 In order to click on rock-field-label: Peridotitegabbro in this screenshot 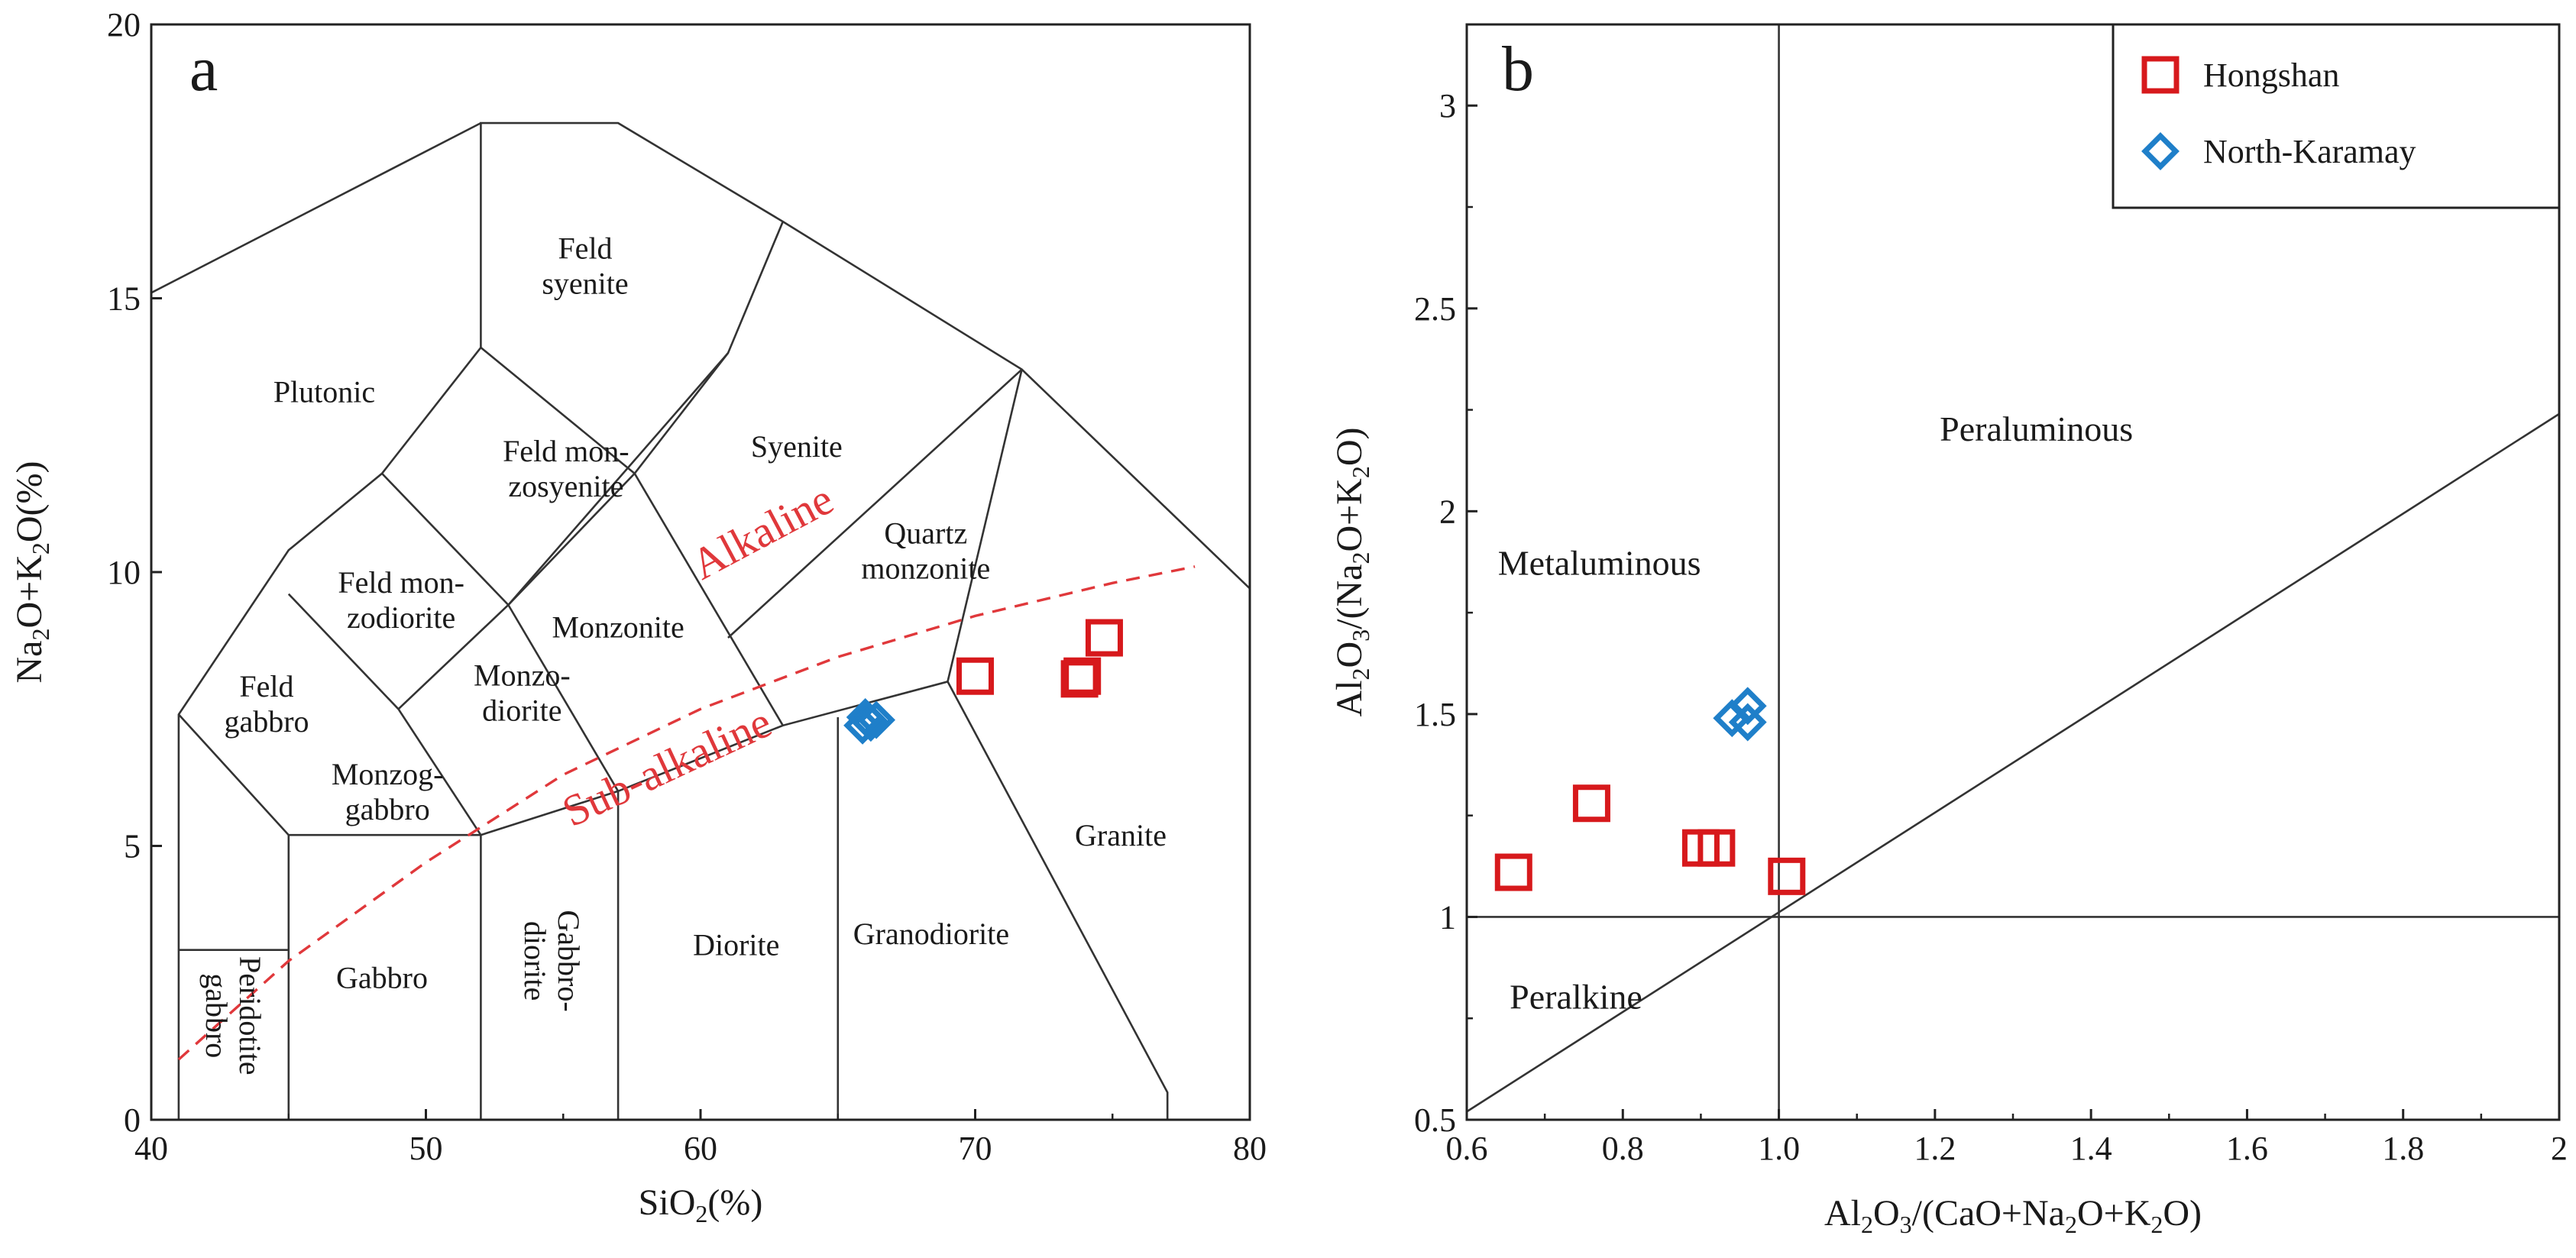, I will do `click(233, 1015)`.